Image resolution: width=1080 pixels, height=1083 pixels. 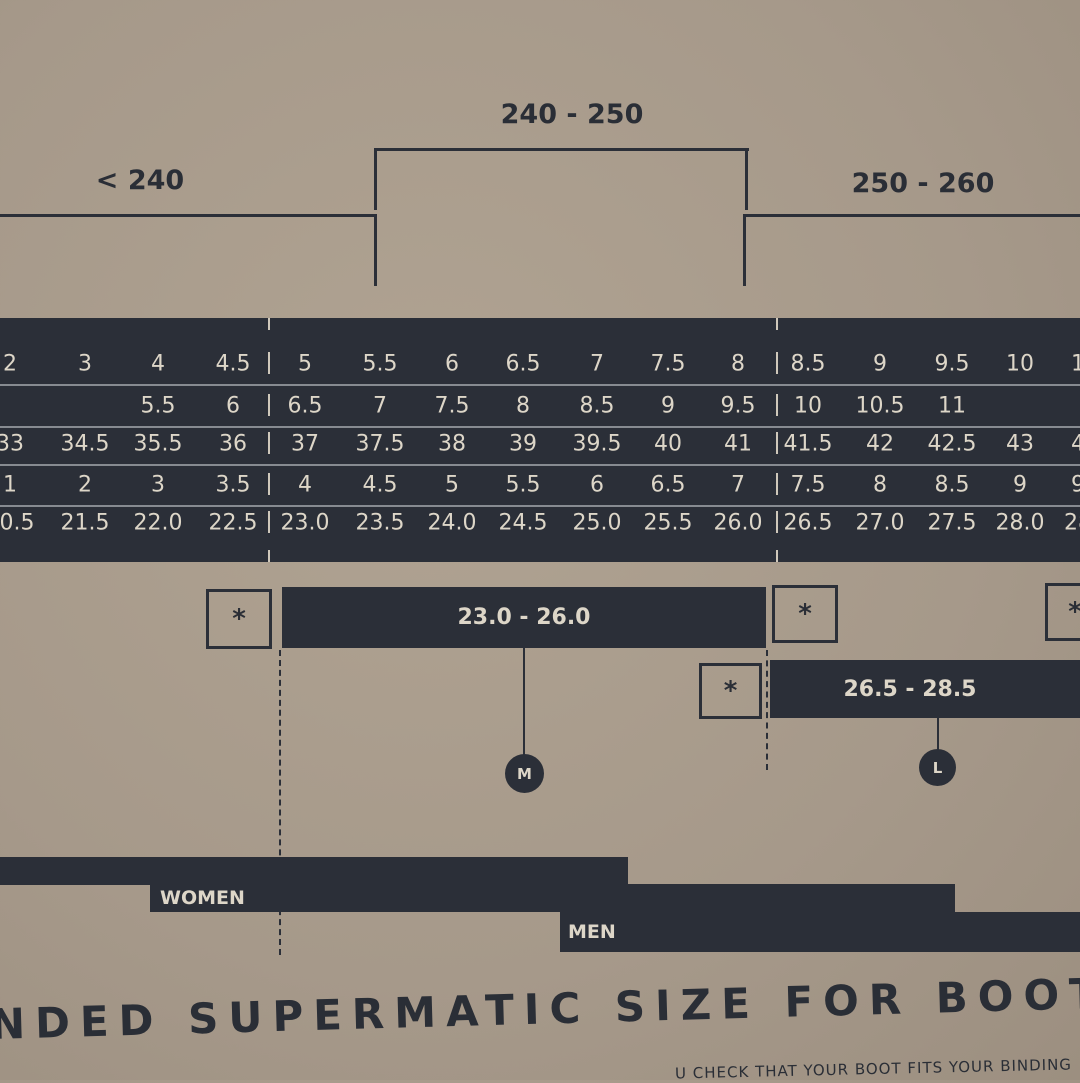 I want to click on table-cell: 22.0, so click(x=158, y=523).